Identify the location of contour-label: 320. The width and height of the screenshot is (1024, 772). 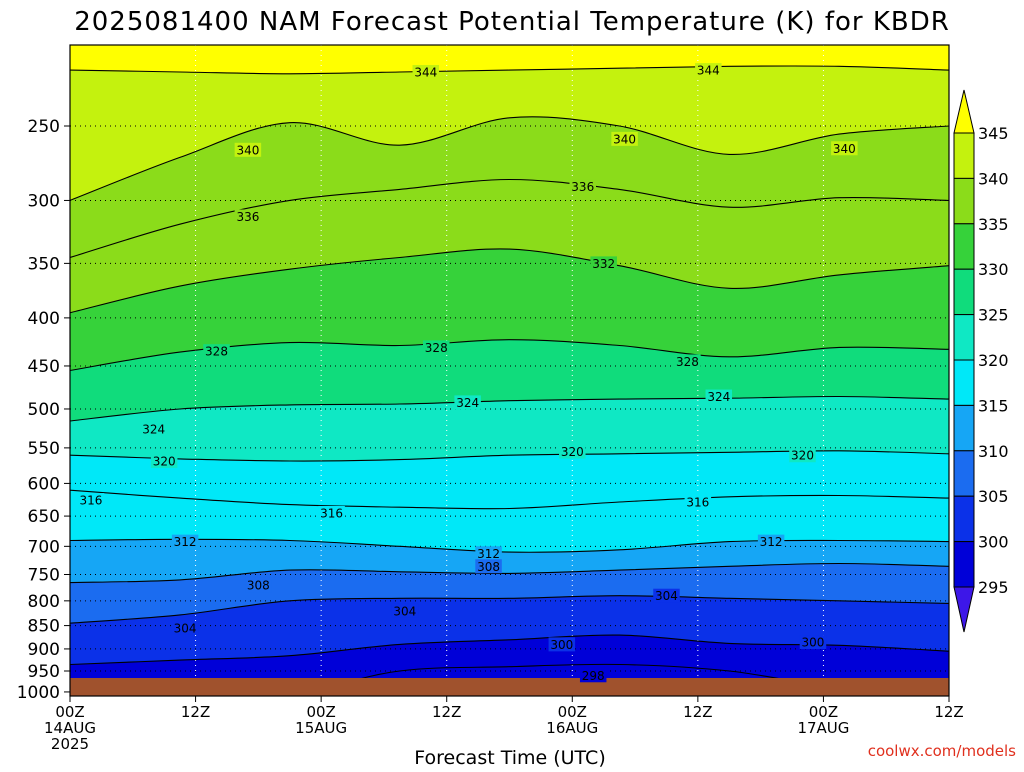
(572, 452).